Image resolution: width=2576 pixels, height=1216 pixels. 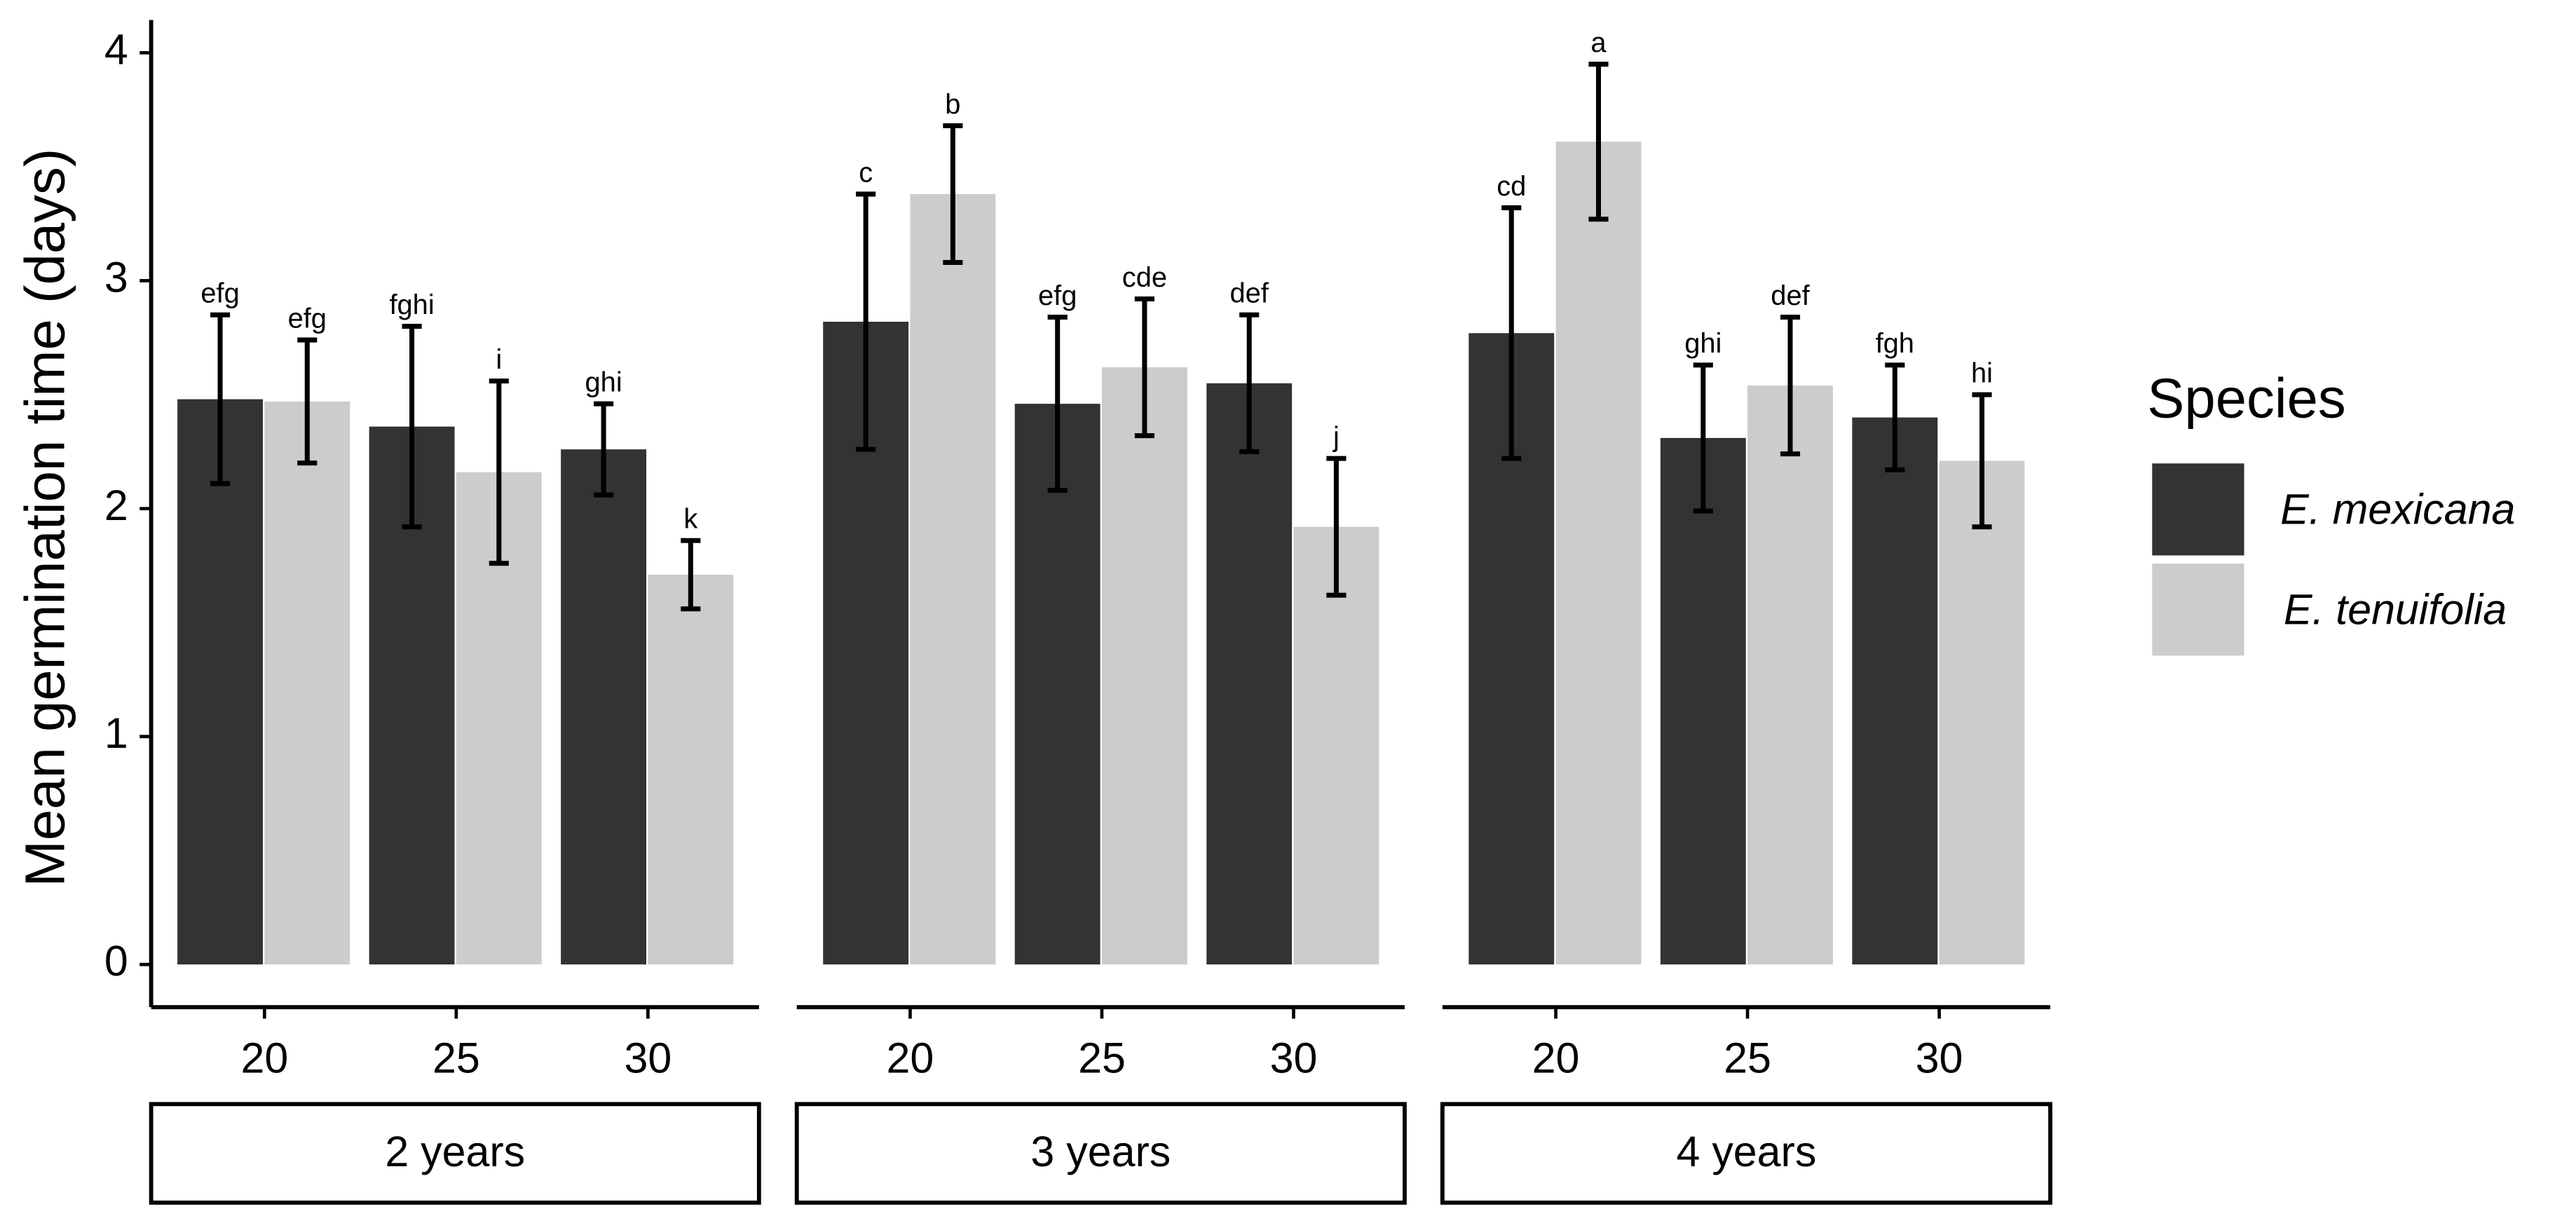 What do you see at coordinates (412, 304) in the screenshot?
I see `significance-label: fghi` at bounding box center [412, 304].